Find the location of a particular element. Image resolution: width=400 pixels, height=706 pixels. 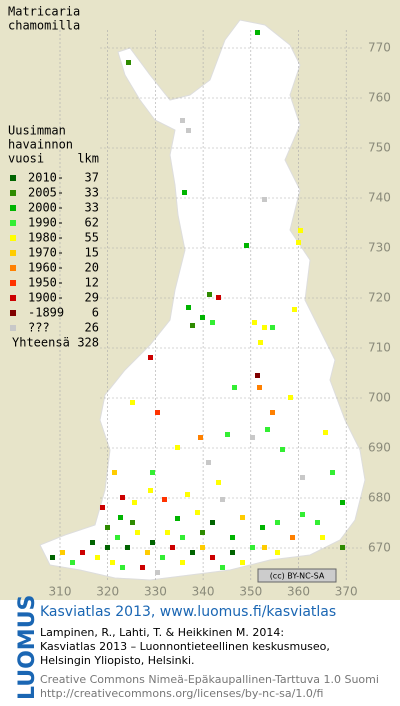

y-grid-label: 680 is located at coordinates (379, 498).